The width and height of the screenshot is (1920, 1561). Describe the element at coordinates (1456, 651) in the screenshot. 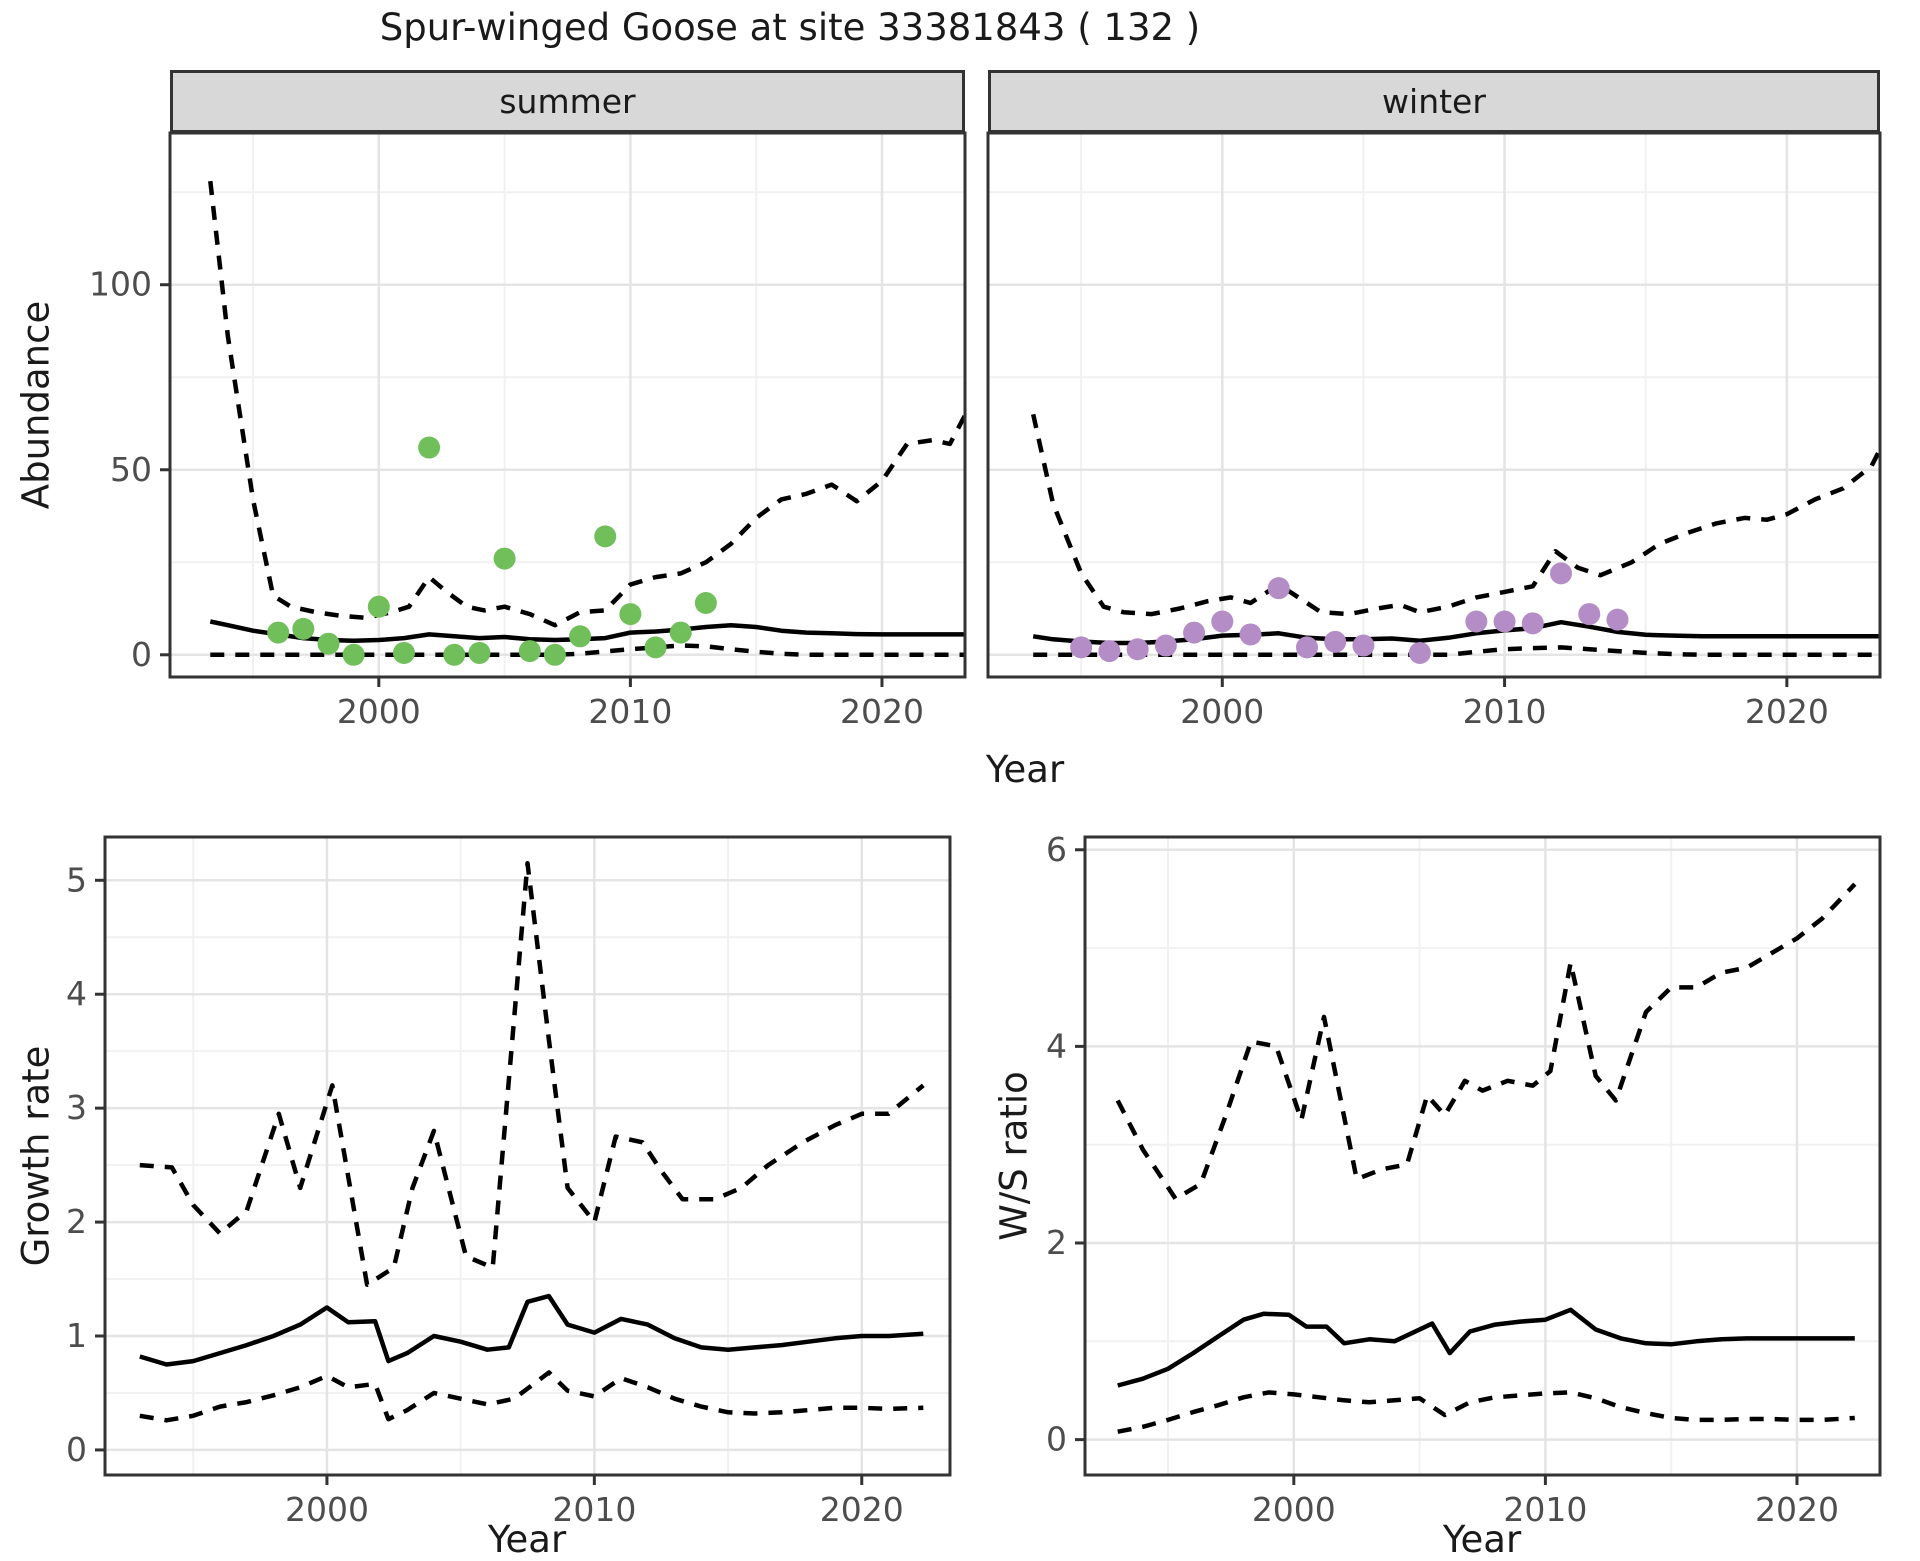

I see `winter-lower-ci-line` at that location.